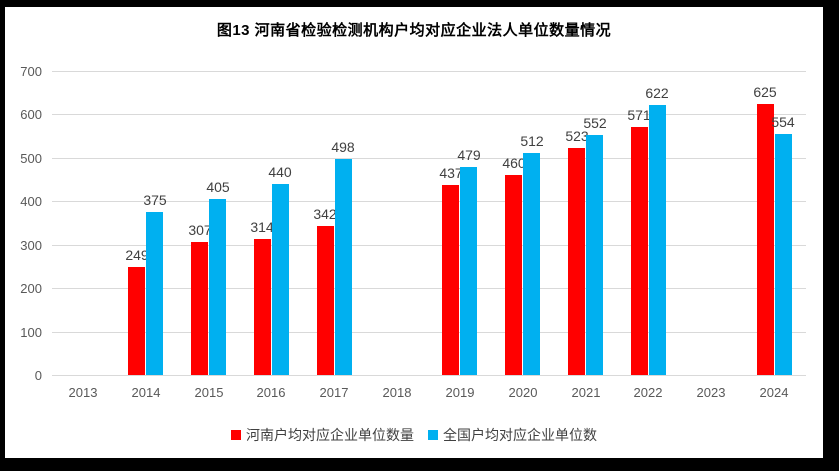 The width and height of the screenshot is (839, 471). Describe the element at coordinates (586, 392) in the screenshot. I see `x-tick-label-2021: 2021` at that location.